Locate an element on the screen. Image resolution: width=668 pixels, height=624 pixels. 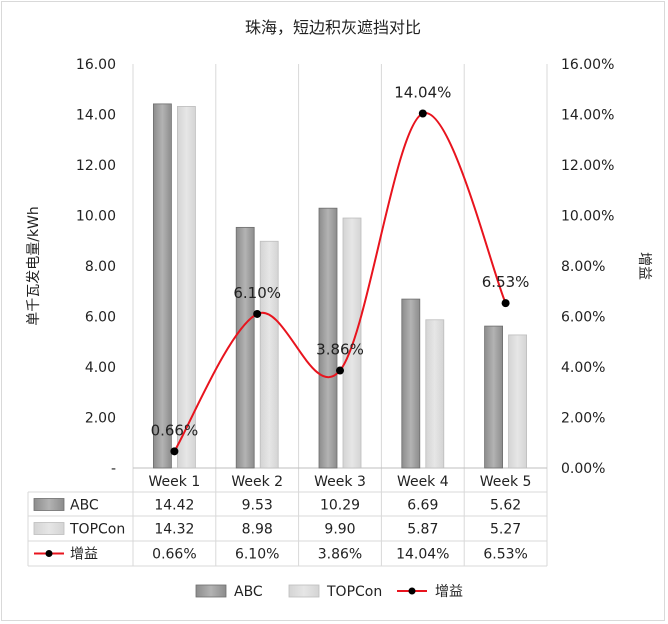
legend-key-abc is located at coordinates (211, 591).